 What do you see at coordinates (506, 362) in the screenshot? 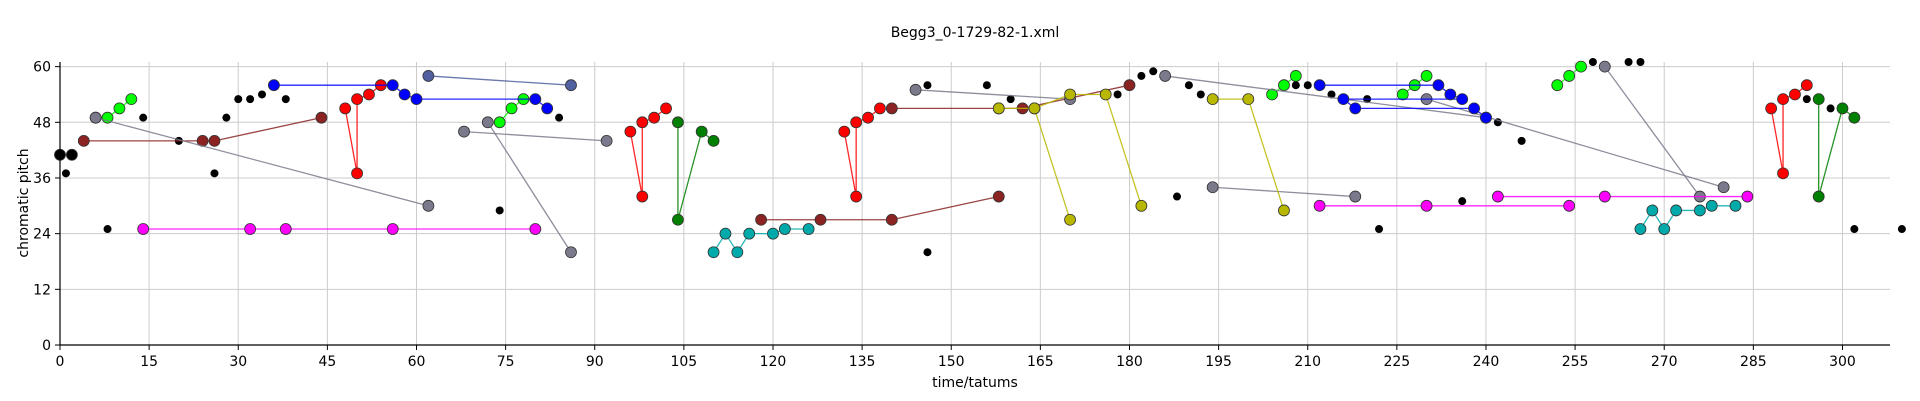
I see `x-tick-label: 75` at bounding box center [506, 362].